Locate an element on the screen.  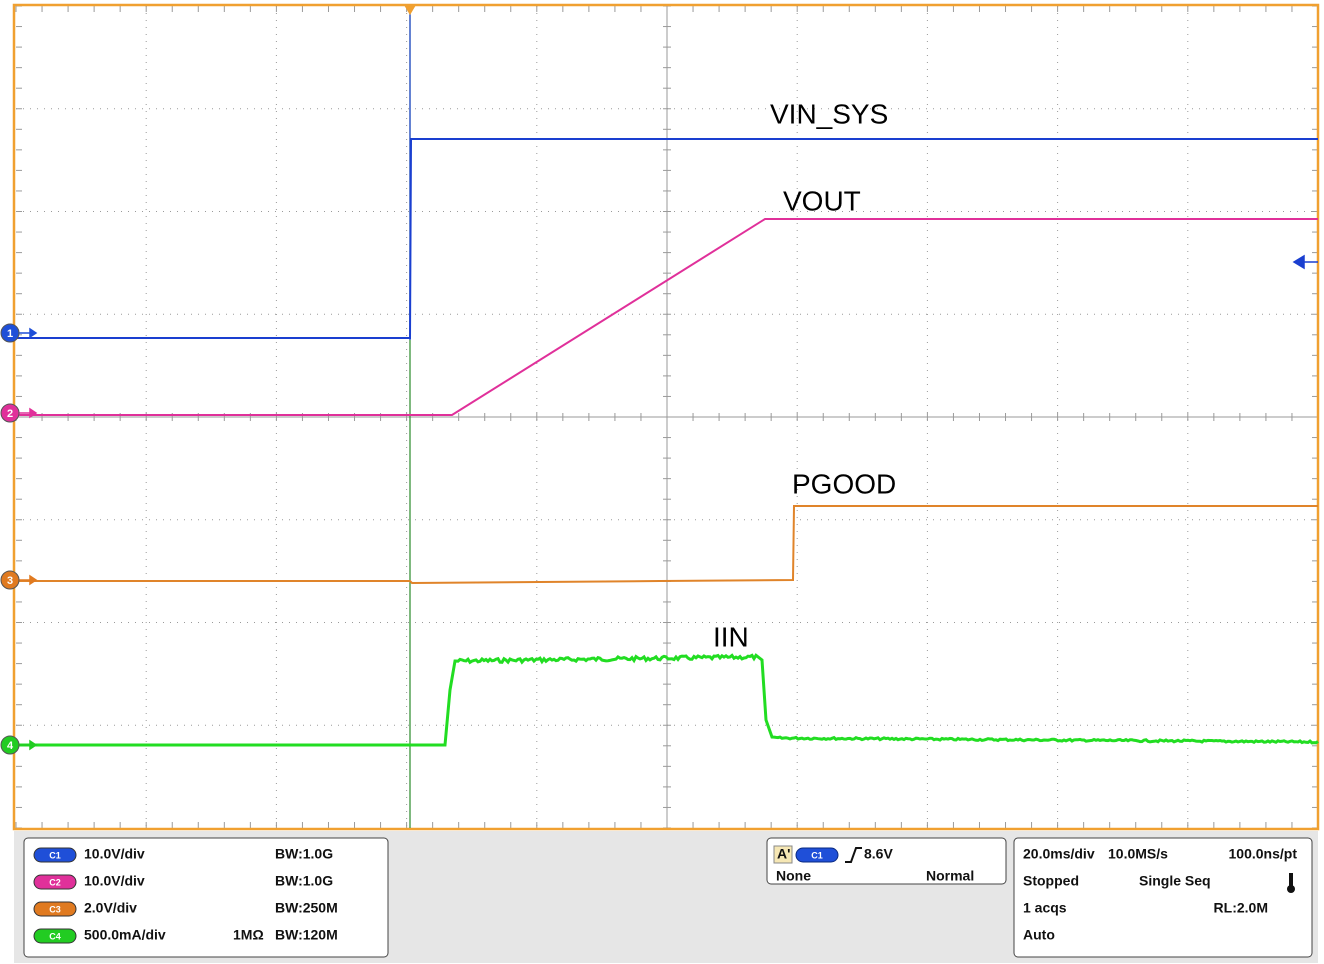
channel-box is located at coordinates (206, 897).